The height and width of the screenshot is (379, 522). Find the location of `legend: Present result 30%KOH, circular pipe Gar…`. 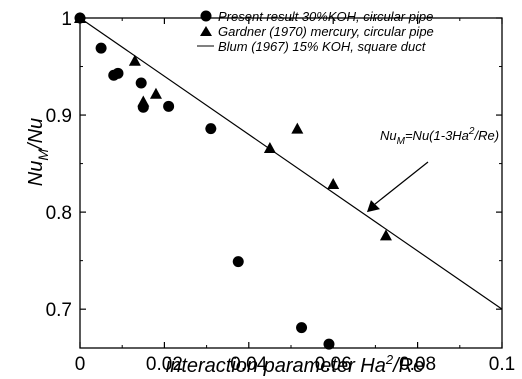

legend: Present result 30%KOH, circular pipe Gar… is located at coordinates (315, 31).